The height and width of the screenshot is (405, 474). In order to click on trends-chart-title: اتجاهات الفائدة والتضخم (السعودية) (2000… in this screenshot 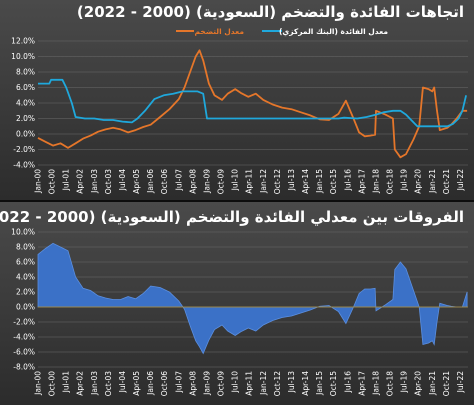, I will do `click(270, 12)`.